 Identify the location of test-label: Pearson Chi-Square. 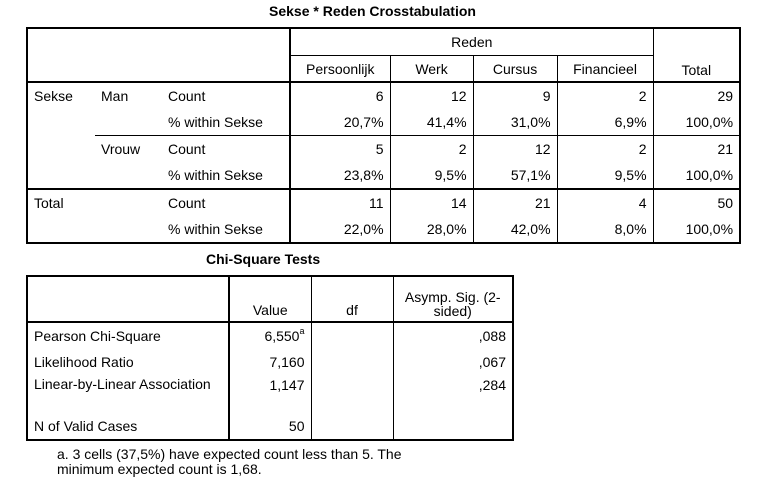
(128, 335).